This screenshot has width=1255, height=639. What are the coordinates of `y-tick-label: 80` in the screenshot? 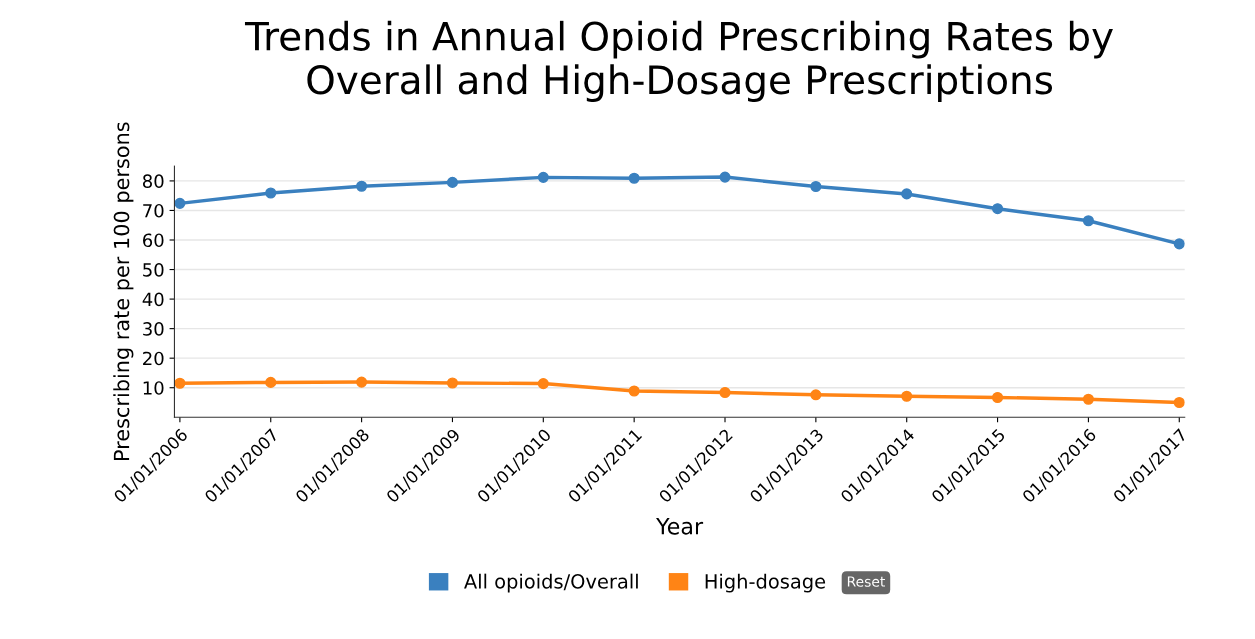 It's located at (153, 181).